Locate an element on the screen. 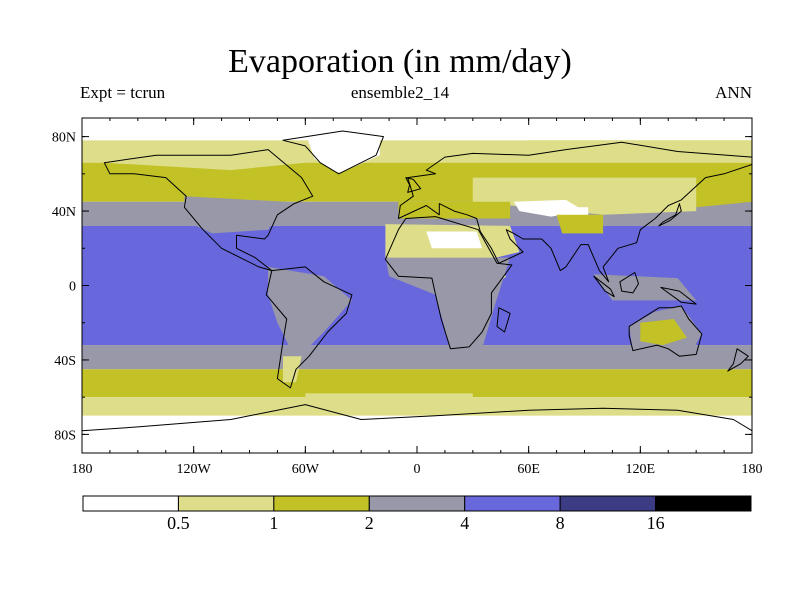 This screenshot has width=800, height=600. ensemble-label: ensemble2_14 is located at coordinates (400, 92).